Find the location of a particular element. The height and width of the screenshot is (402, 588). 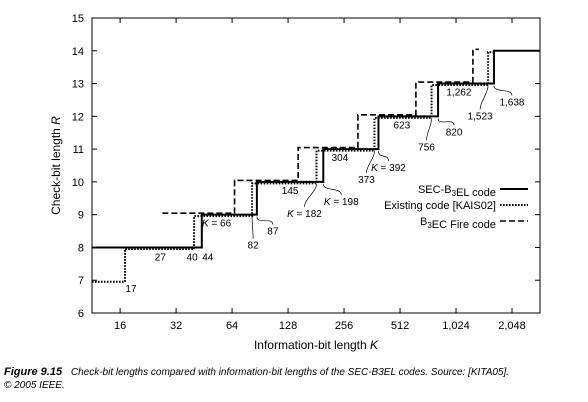

annotation-label: K = 182 is located at coordinates (304, 214).